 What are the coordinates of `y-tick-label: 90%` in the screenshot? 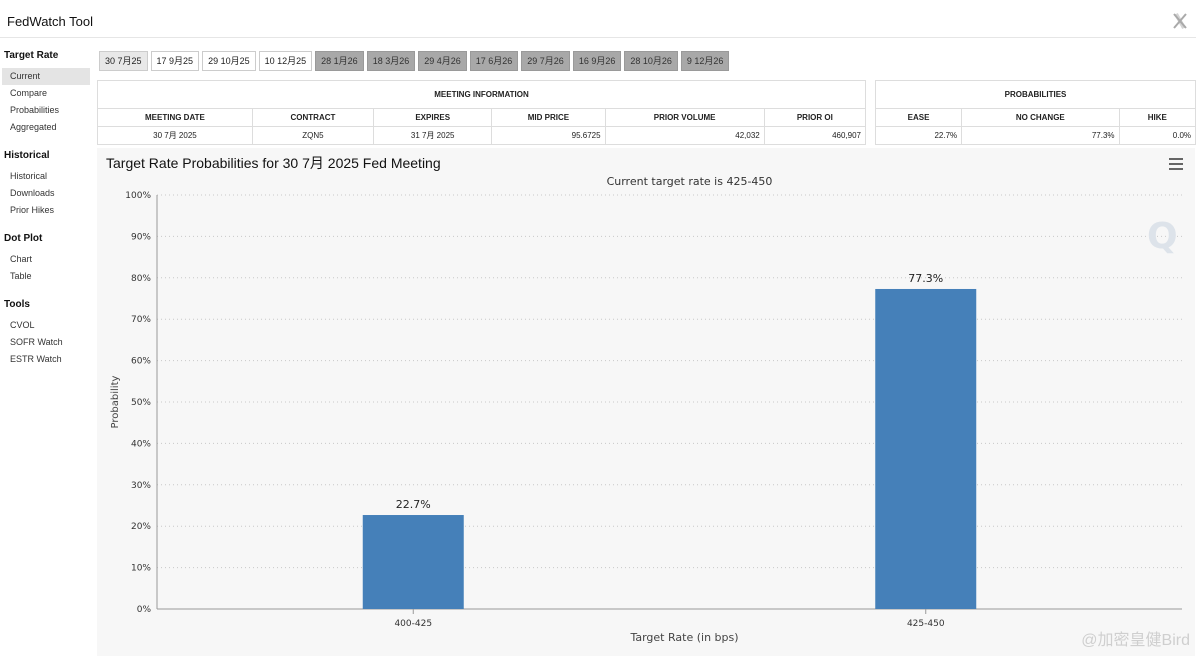 It's located at (141, 237).